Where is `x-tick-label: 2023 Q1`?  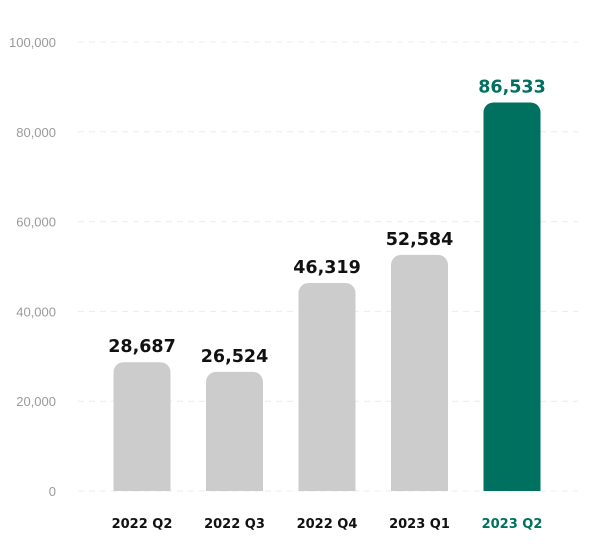
x-tick-label: 2023 Q1 is located at coordinates (419, 524).